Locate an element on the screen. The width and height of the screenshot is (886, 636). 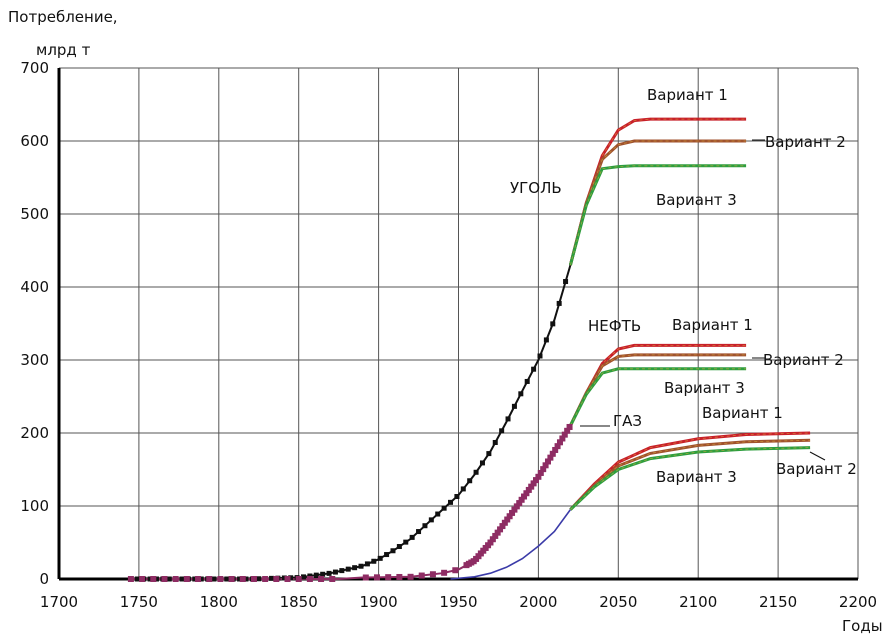
x-tick-label-2100: 2100 is located at coordinates (698, 602).